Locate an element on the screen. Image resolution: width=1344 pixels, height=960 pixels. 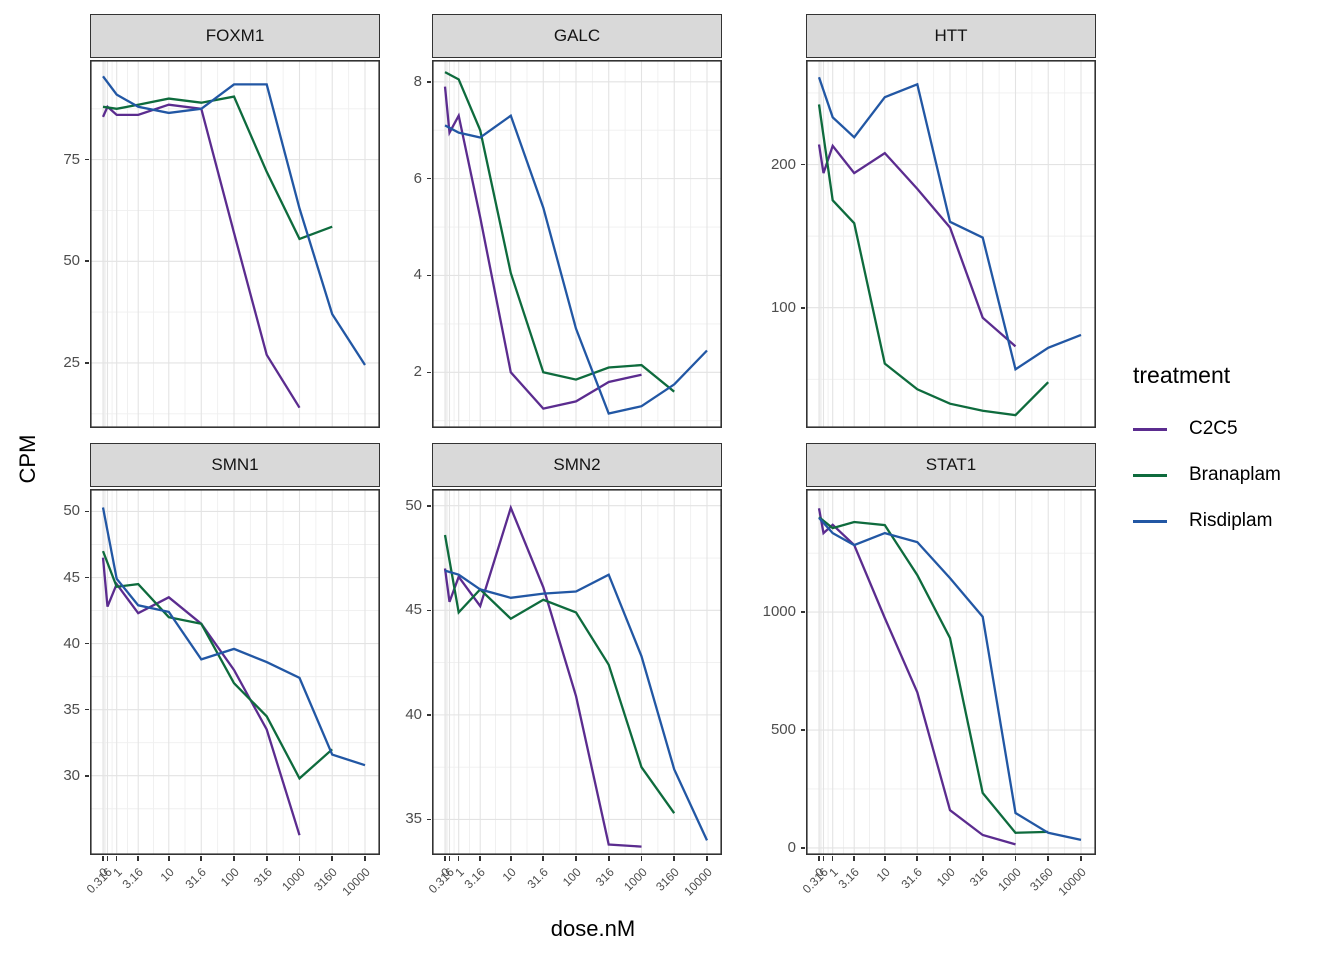
y-tick-label: 40 is located at coordinates (413, 714).